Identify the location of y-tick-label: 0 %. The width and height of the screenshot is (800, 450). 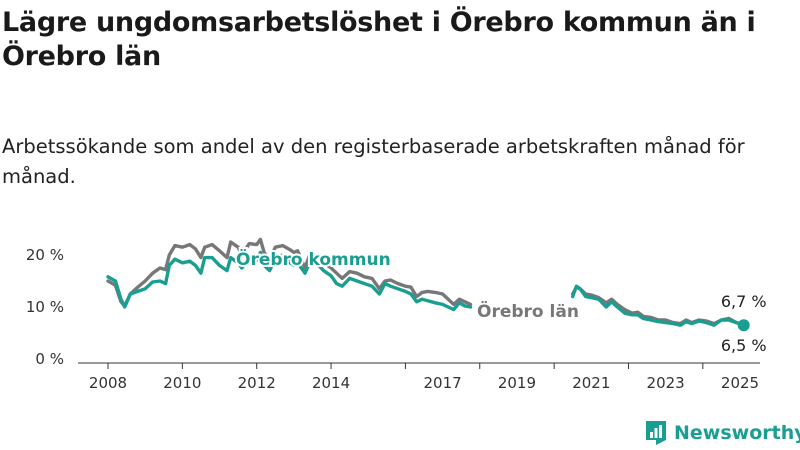
(49, 359).